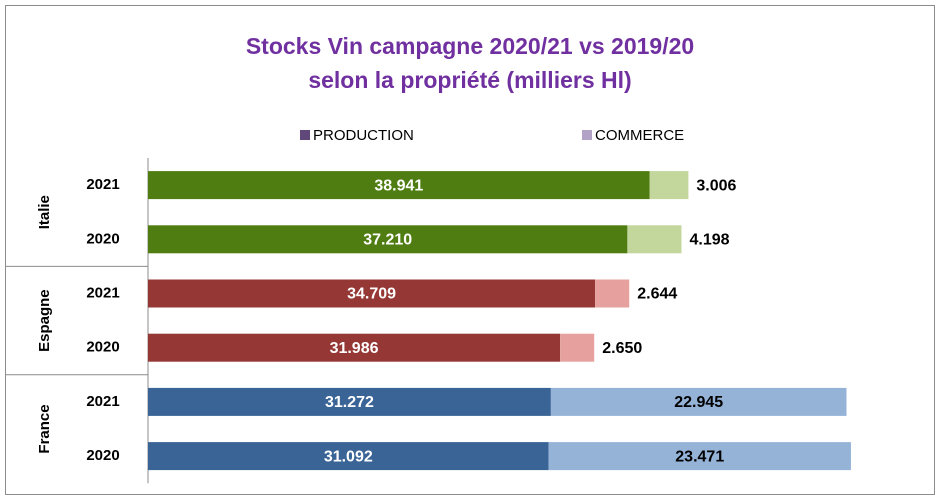 The image size is (940, 501). I want to click on group-label: Italie, so click(44, 212).